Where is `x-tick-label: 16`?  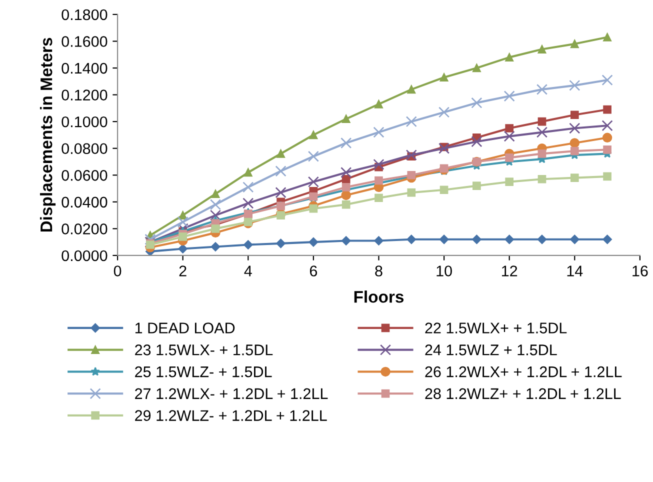 x-tick-label: 16 is located at coordinates (640, 271).